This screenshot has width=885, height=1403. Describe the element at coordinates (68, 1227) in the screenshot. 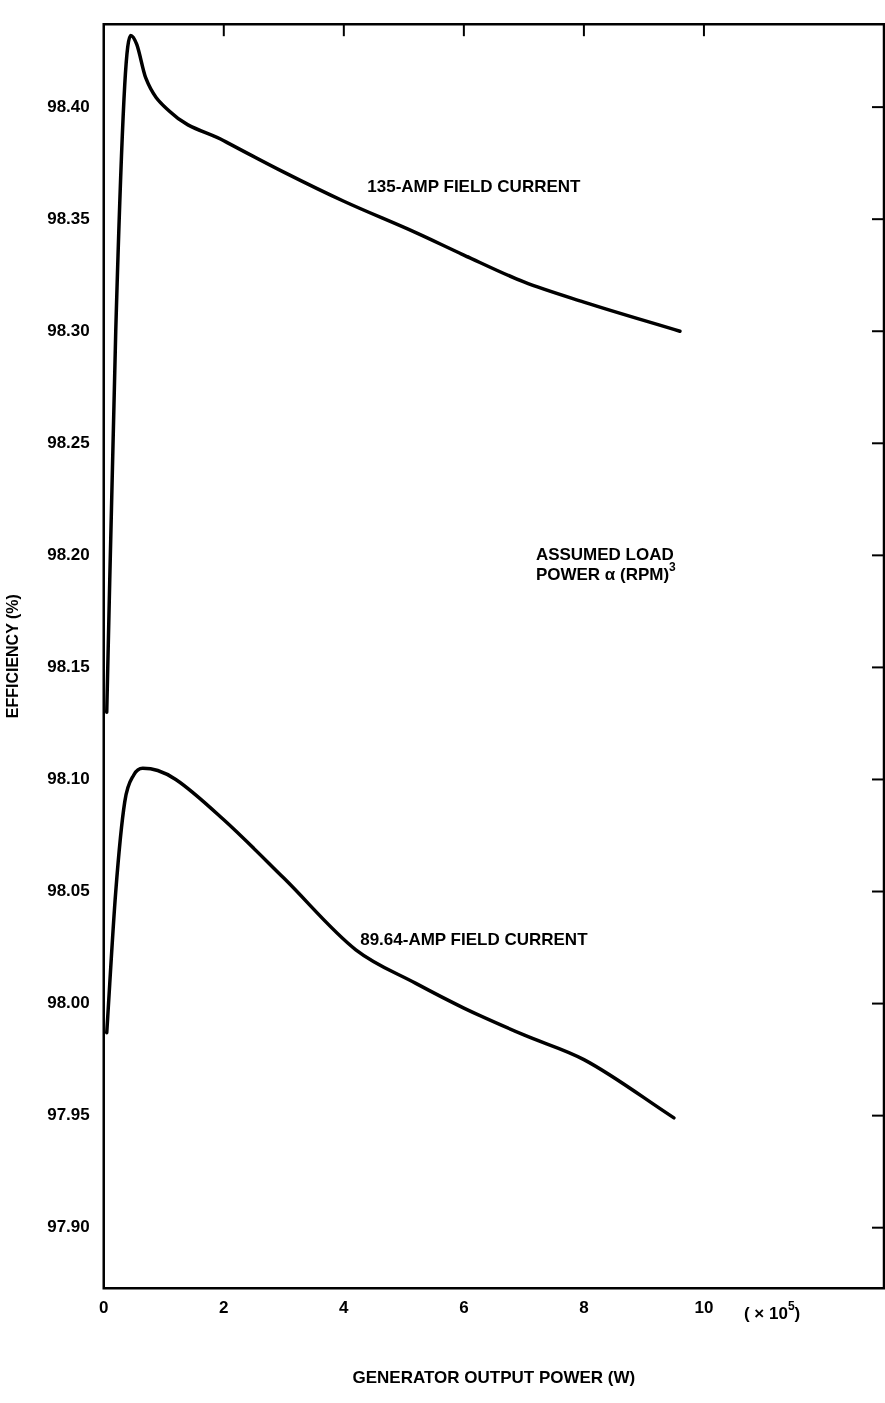

I see `y-tick-label: 97.90` at that location.